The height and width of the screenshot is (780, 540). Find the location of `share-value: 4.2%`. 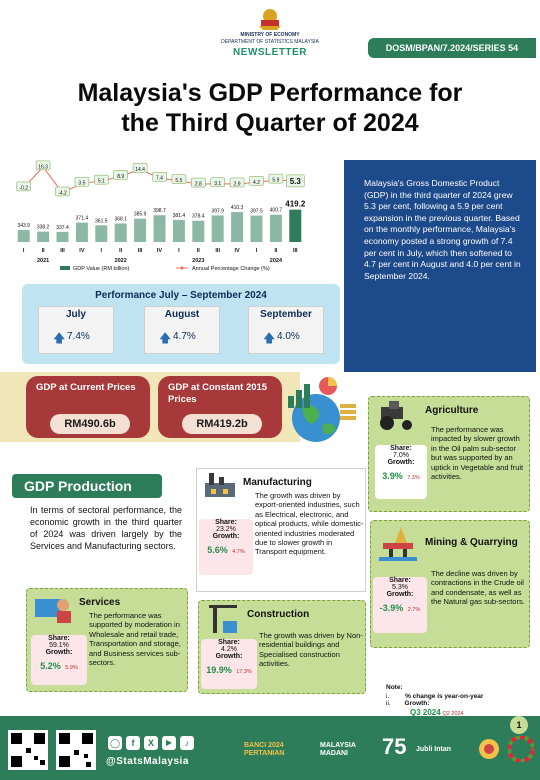

share-value: 4.2% is located at coordinates (229, 649).